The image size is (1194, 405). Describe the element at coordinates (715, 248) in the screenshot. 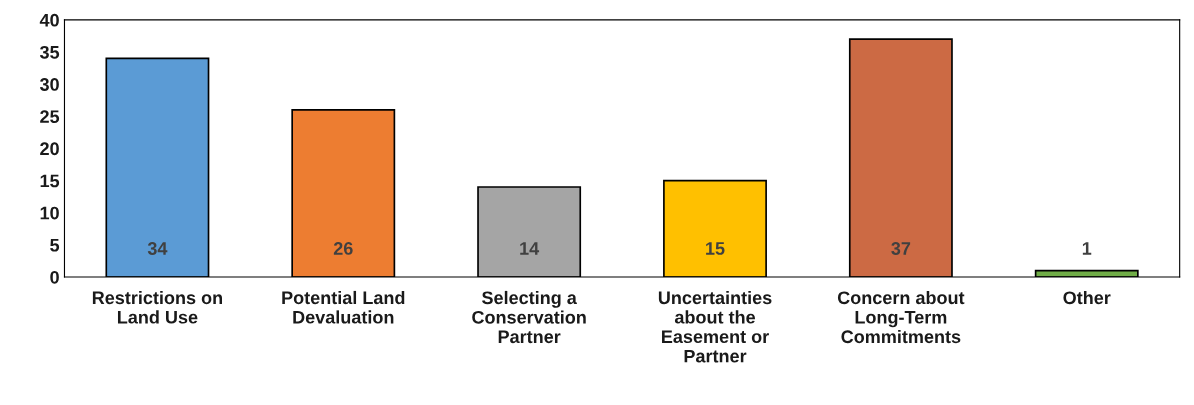

I see `data-label: 15` at that location.